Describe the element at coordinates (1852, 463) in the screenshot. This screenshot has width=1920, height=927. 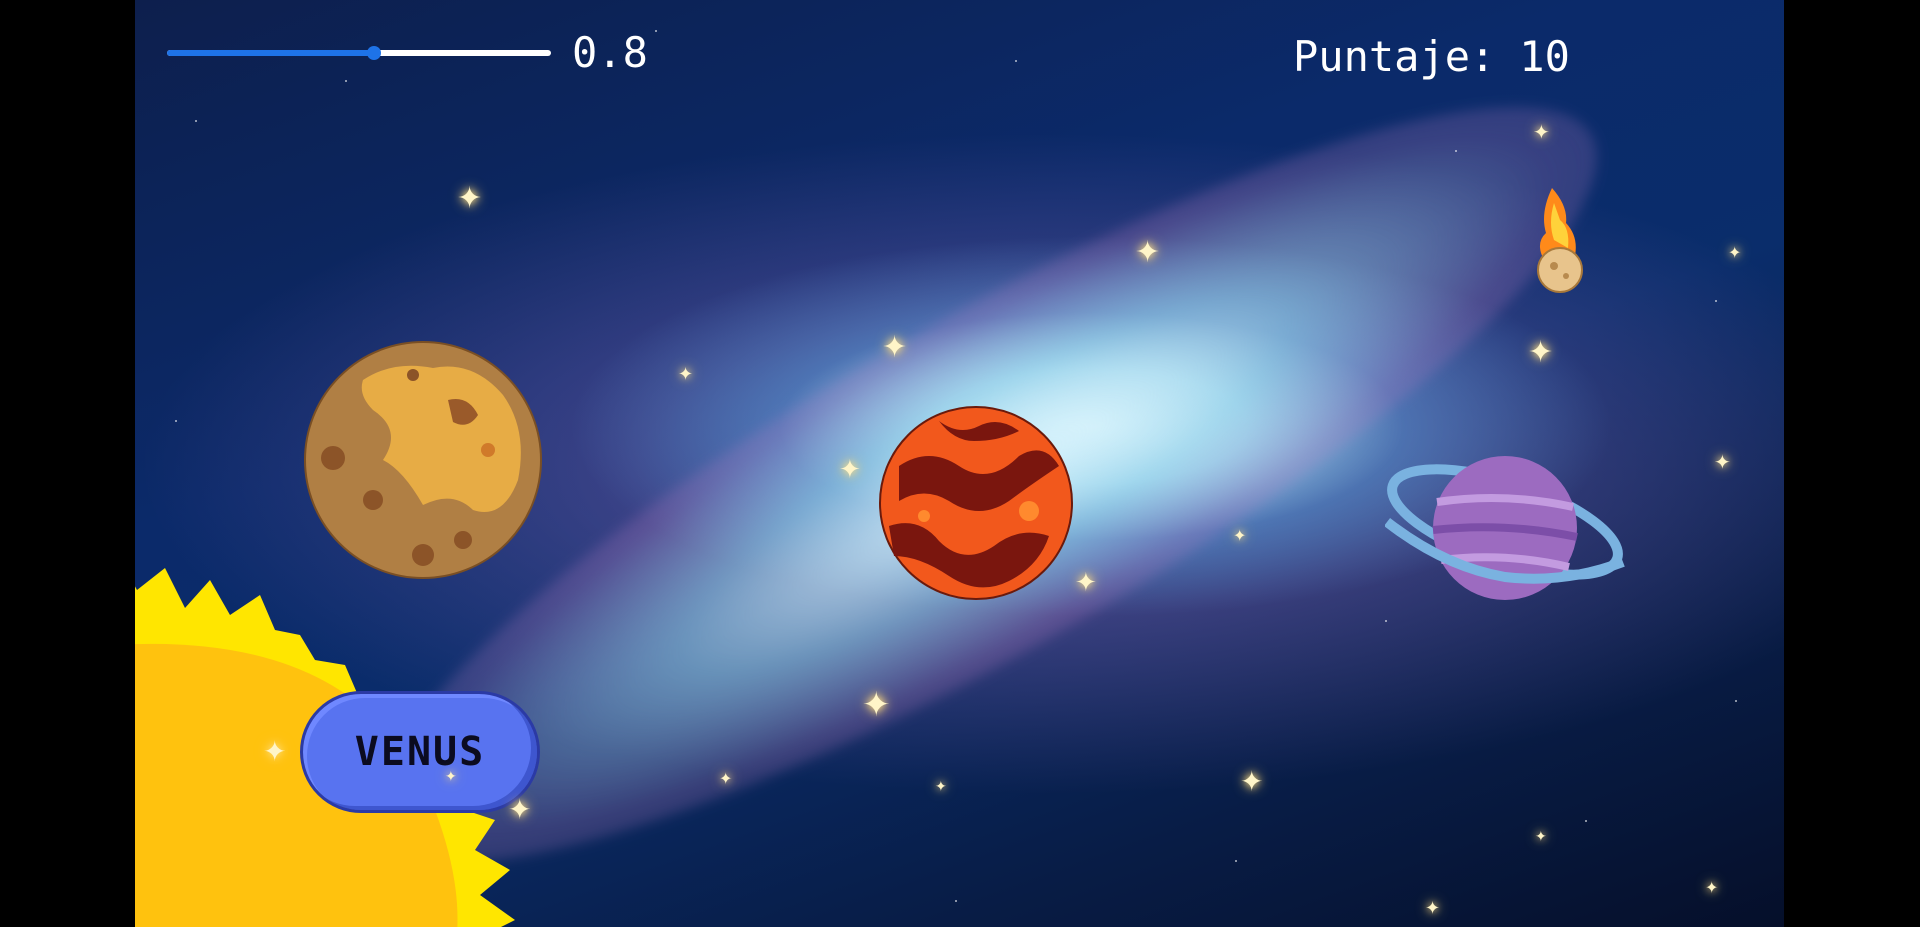
I see `letterbox-right` at that location.